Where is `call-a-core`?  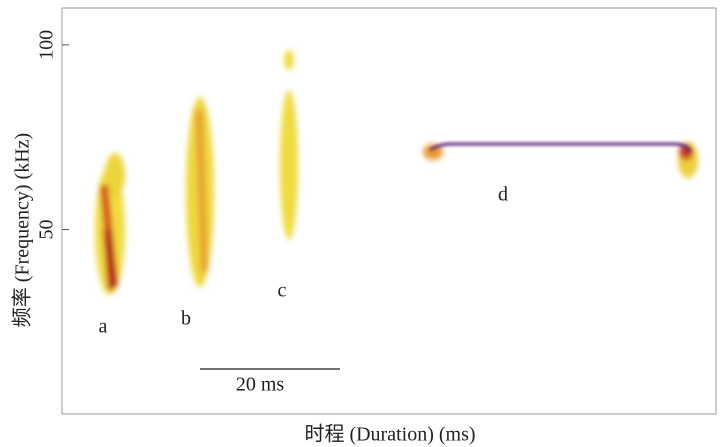 call-a-core is located at coordinates (110, 260).